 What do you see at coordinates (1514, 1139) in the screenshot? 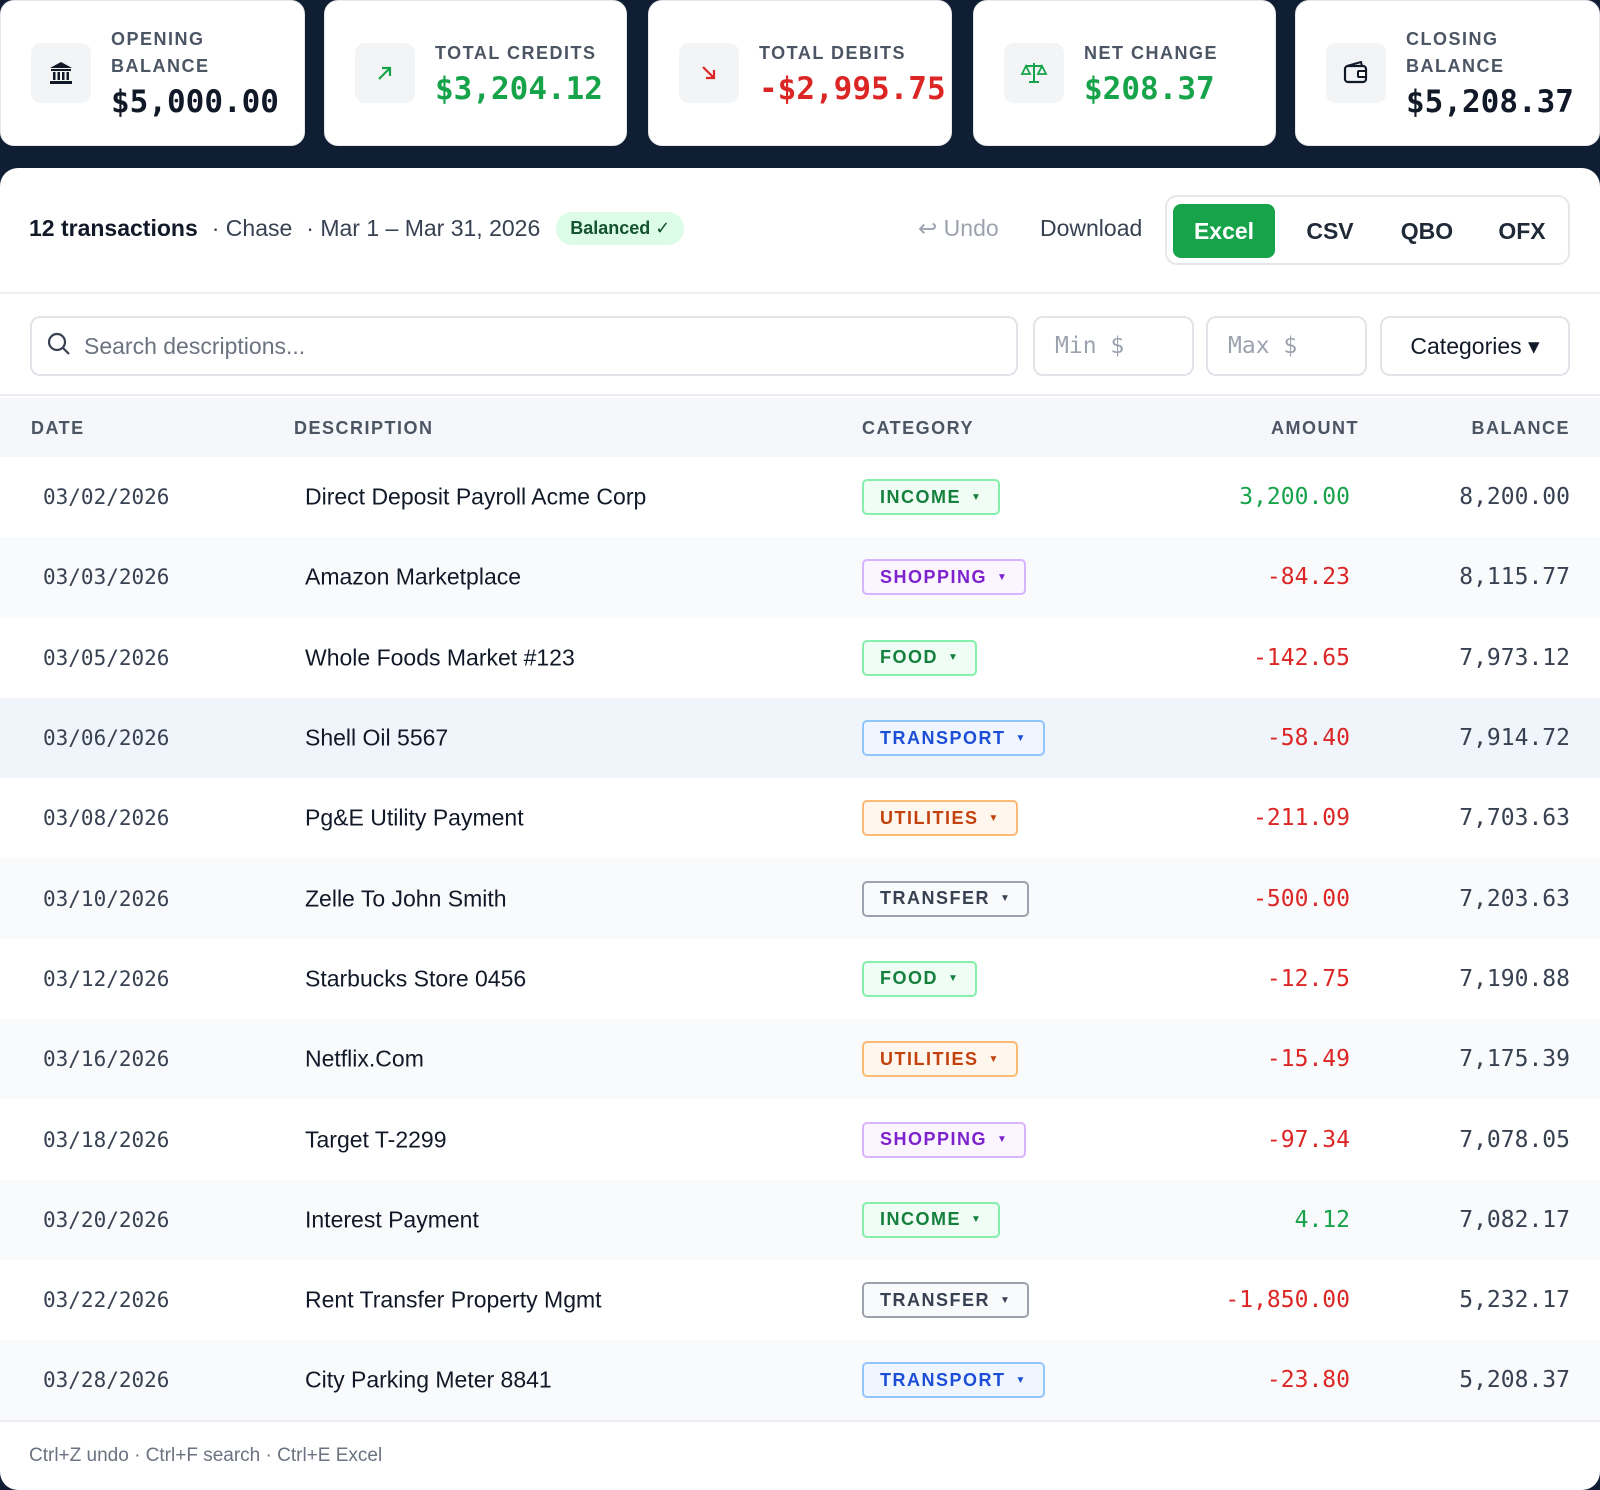
I see `row-balance: 7,078.05` at bounding box center [1514, 1139].